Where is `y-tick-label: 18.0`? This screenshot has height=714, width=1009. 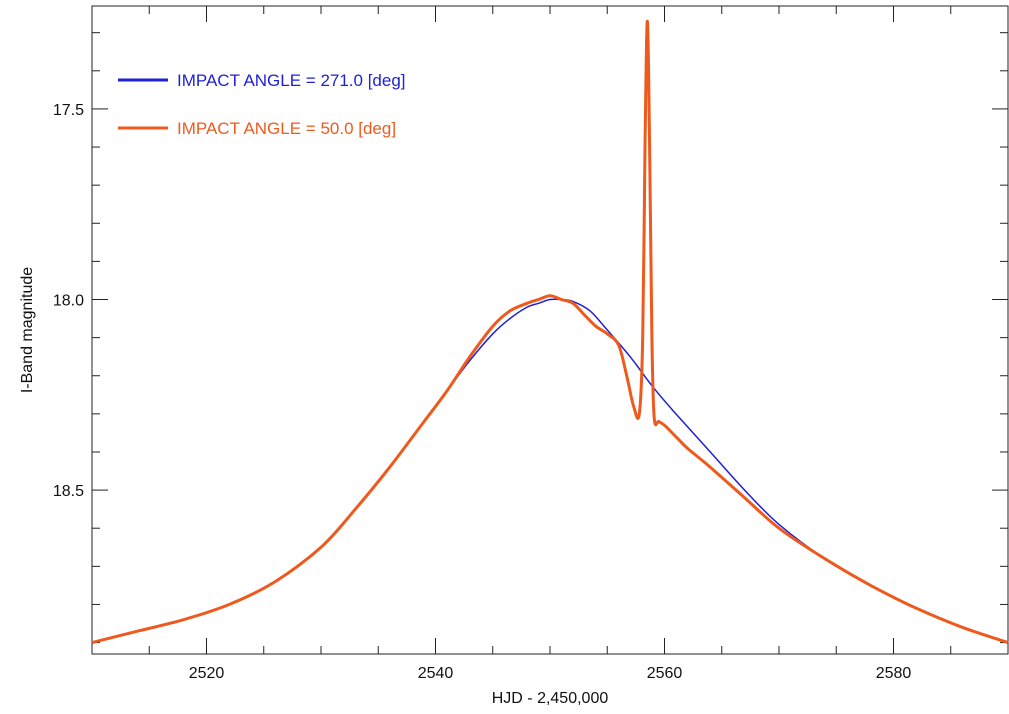 y-tick-label: 18.0 is located at coordinates (68, 301).